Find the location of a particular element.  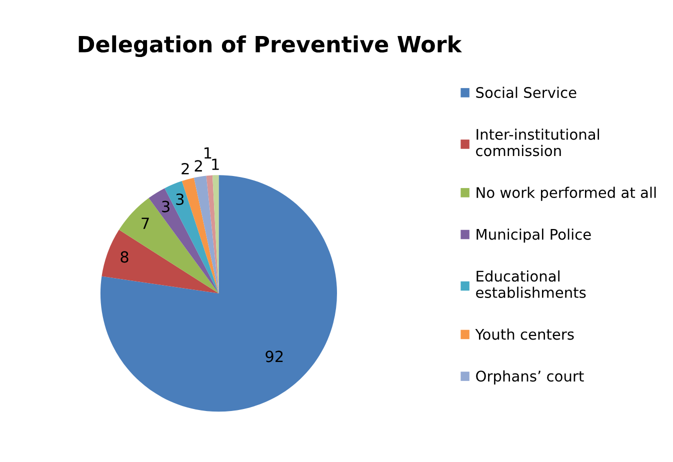

legend-label: Social Service is located at coordinates (526, 92).